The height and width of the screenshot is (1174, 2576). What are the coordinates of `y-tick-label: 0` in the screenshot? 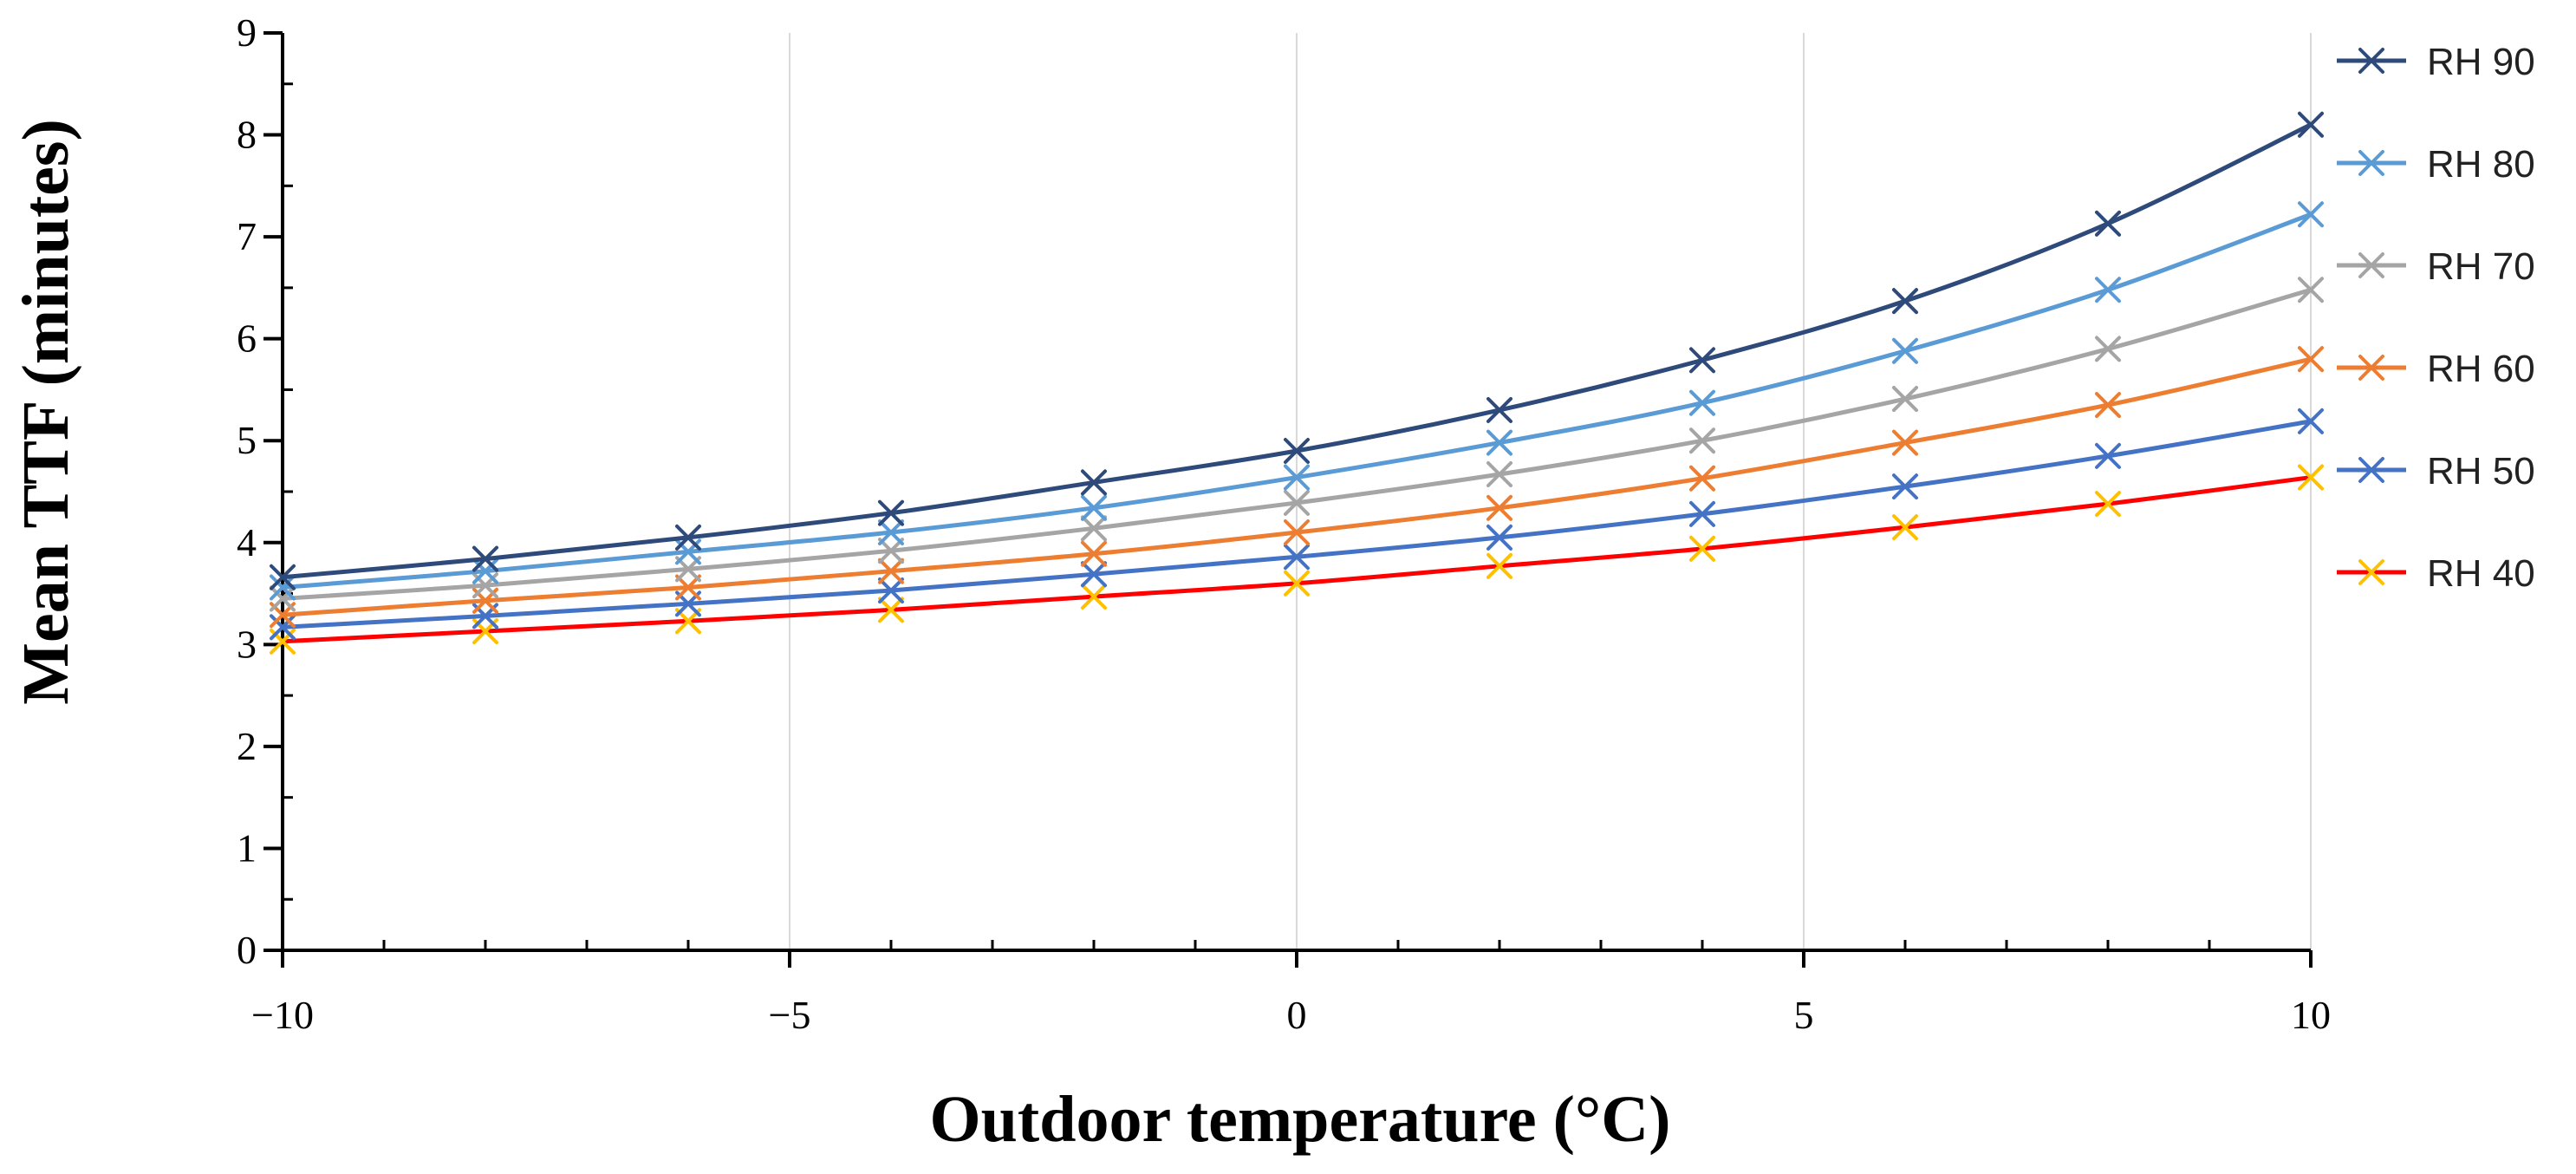 It's located at (247, 950).